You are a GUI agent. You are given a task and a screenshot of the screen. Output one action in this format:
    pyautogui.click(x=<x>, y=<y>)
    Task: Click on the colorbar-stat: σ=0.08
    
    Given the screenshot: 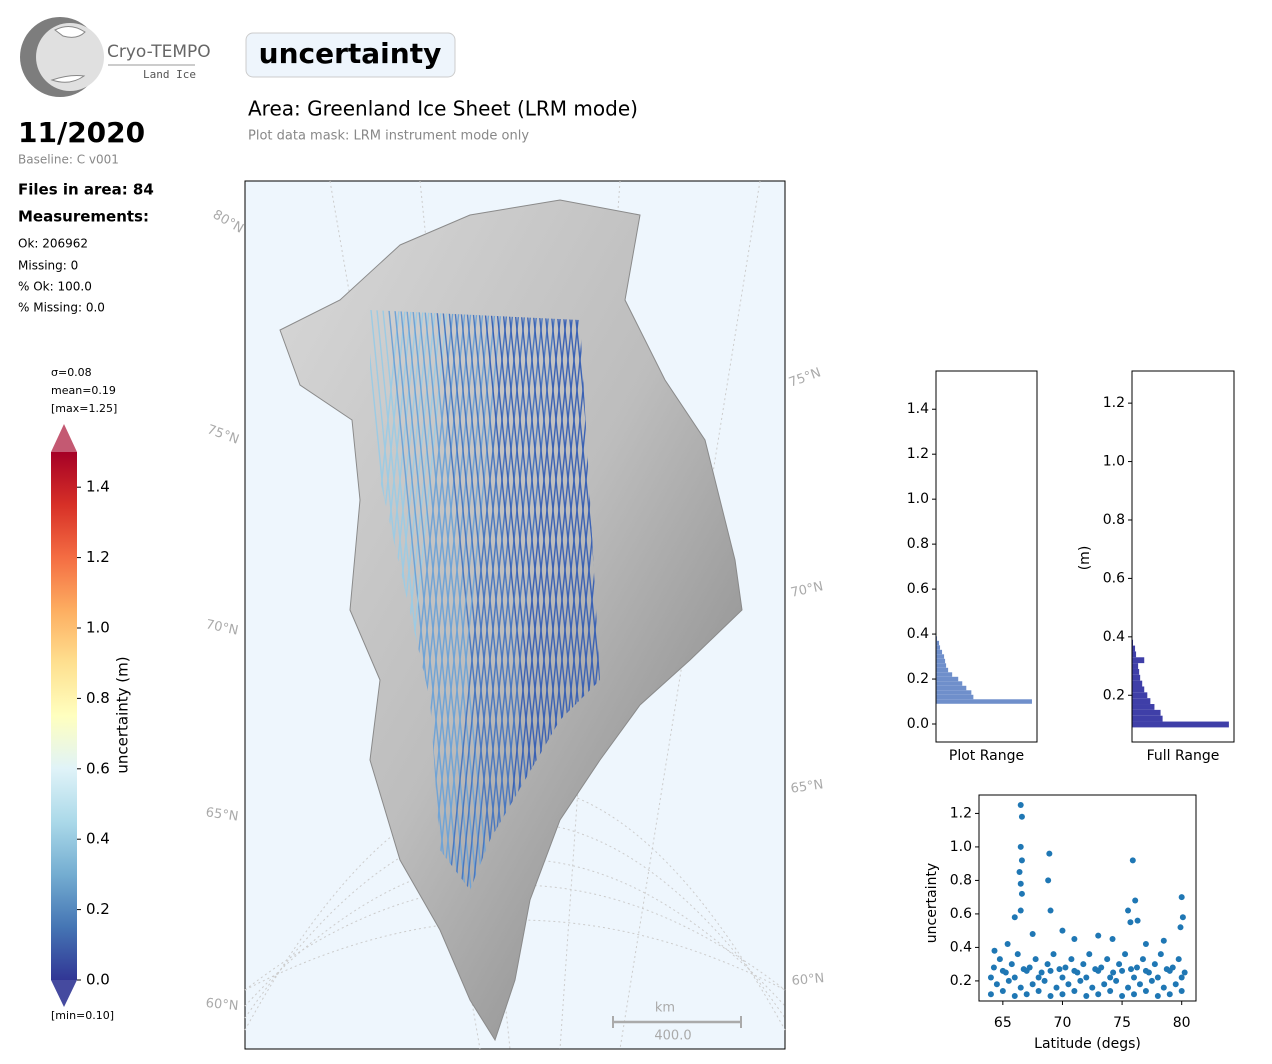 What is the action you would take?
    pyautogui.click(x=71, y=372)
    